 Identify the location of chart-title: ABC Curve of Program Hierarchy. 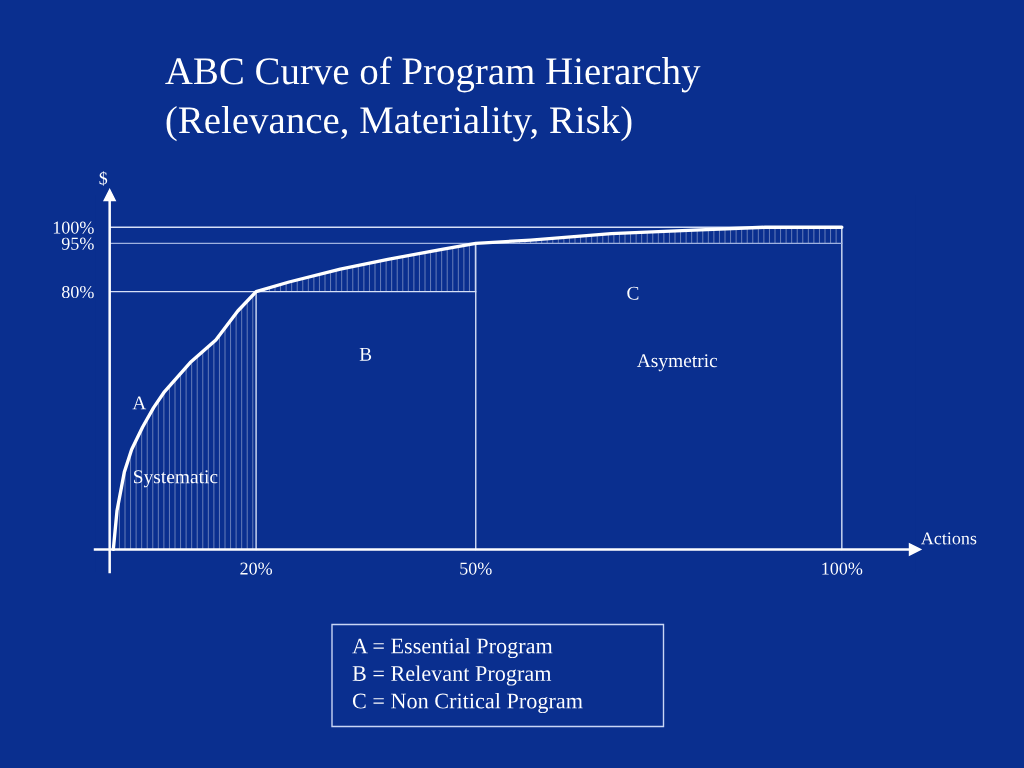
(433, 74).